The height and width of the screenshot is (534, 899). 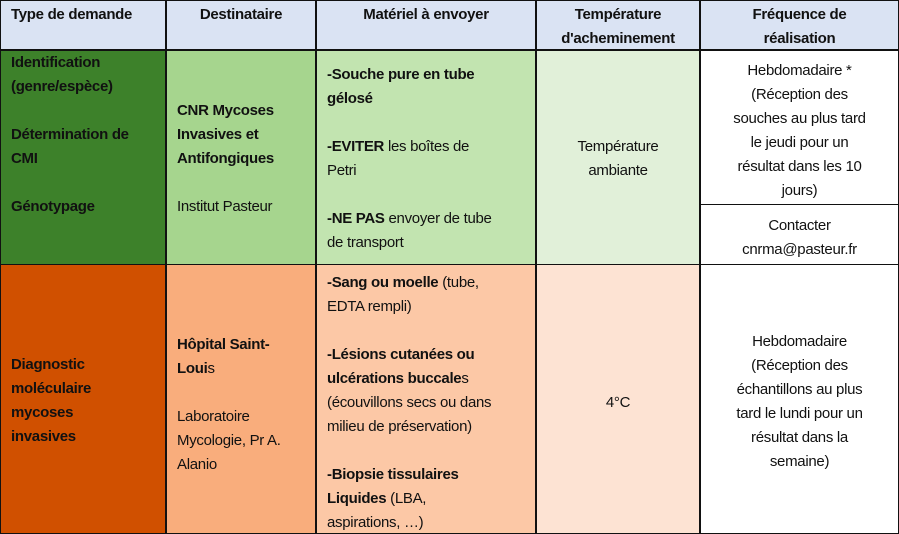 I want to click on cell-line: moléculaire, so click(x=83, y=389).